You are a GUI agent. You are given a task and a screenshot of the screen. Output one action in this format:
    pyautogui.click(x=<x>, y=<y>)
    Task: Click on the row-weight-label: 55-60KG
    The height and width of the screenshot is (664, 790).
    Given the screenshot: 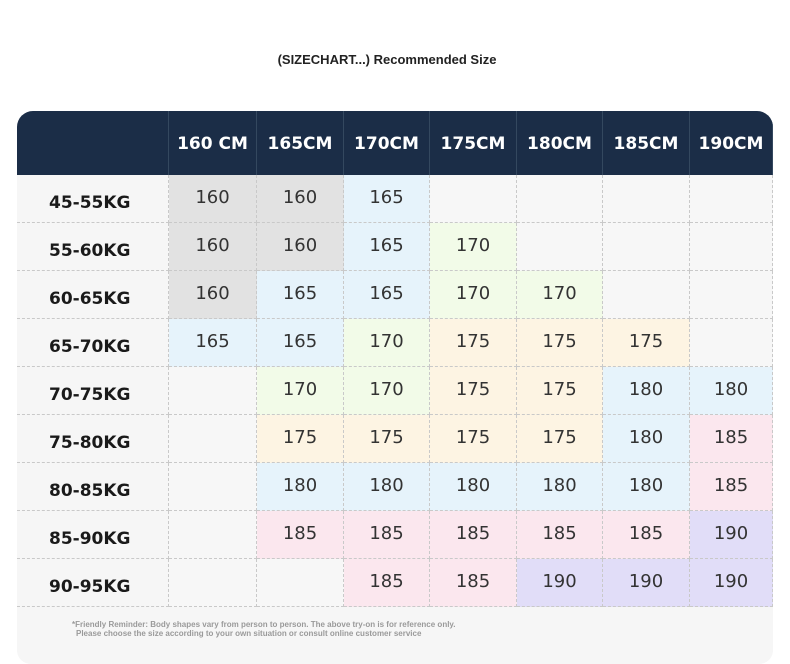 What is the action you would take?
    pyautogui.click(x=93, y=247)
    